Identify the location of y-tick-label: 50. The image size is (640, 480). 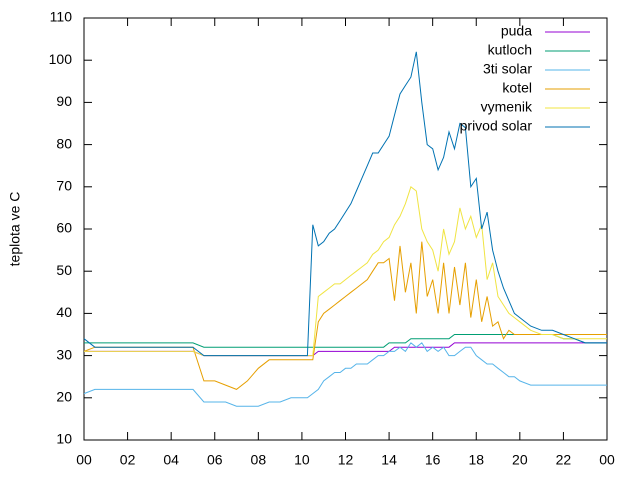
(64, 270).